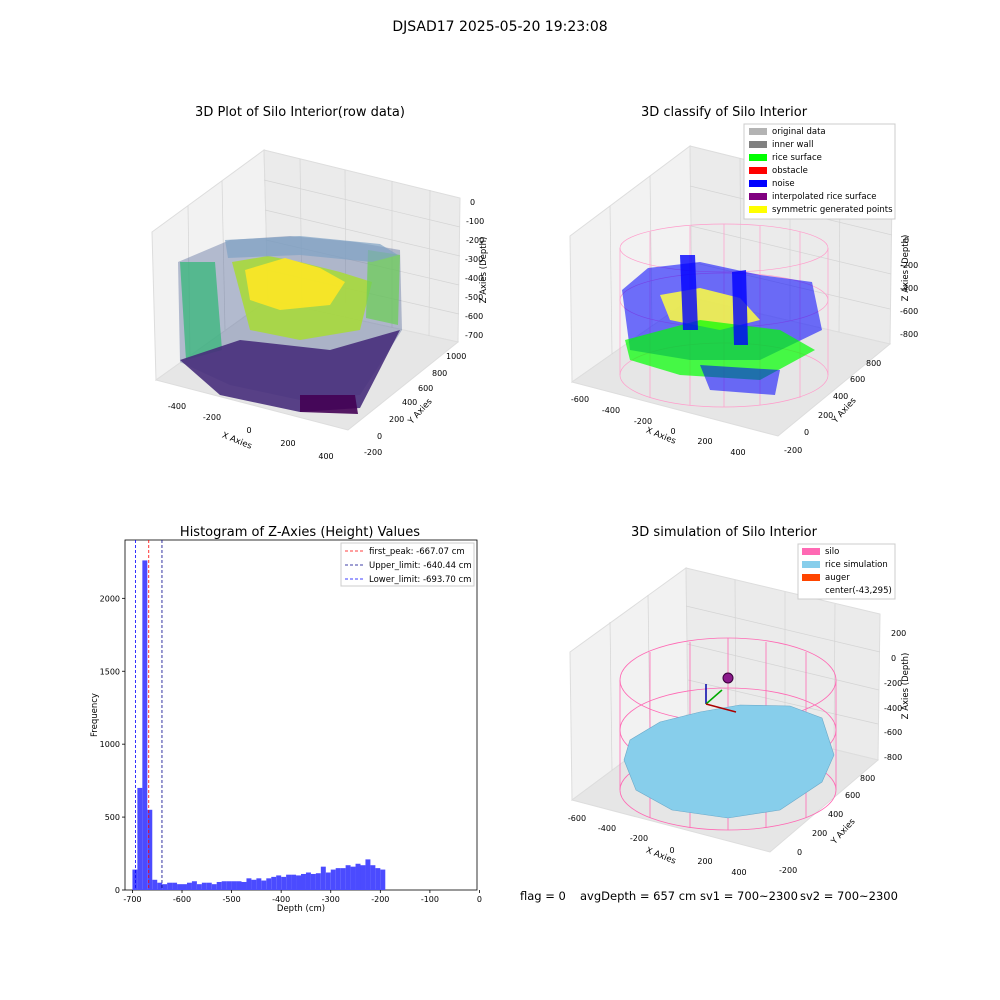 This screenshot has height=1000, width=1000. Describe the element at coordinates (643, 421) in the screenshot. I see `classify-x-tick: -200` at that location.